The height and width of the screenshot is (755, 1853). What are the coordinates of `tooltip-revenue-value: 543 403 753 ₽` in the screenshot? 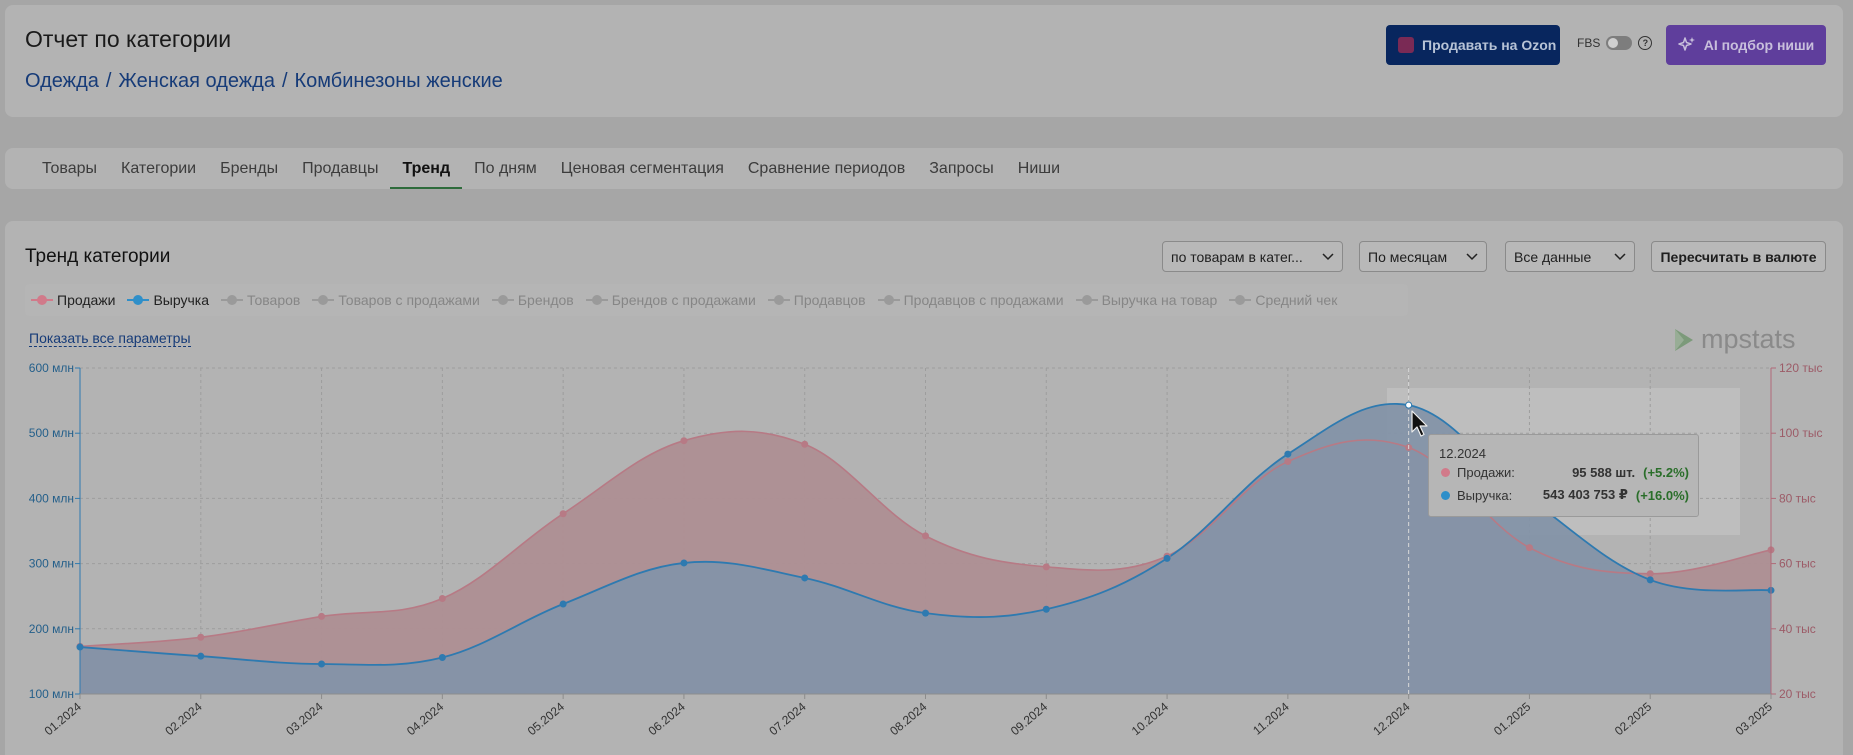 It's located at (1585, 494).